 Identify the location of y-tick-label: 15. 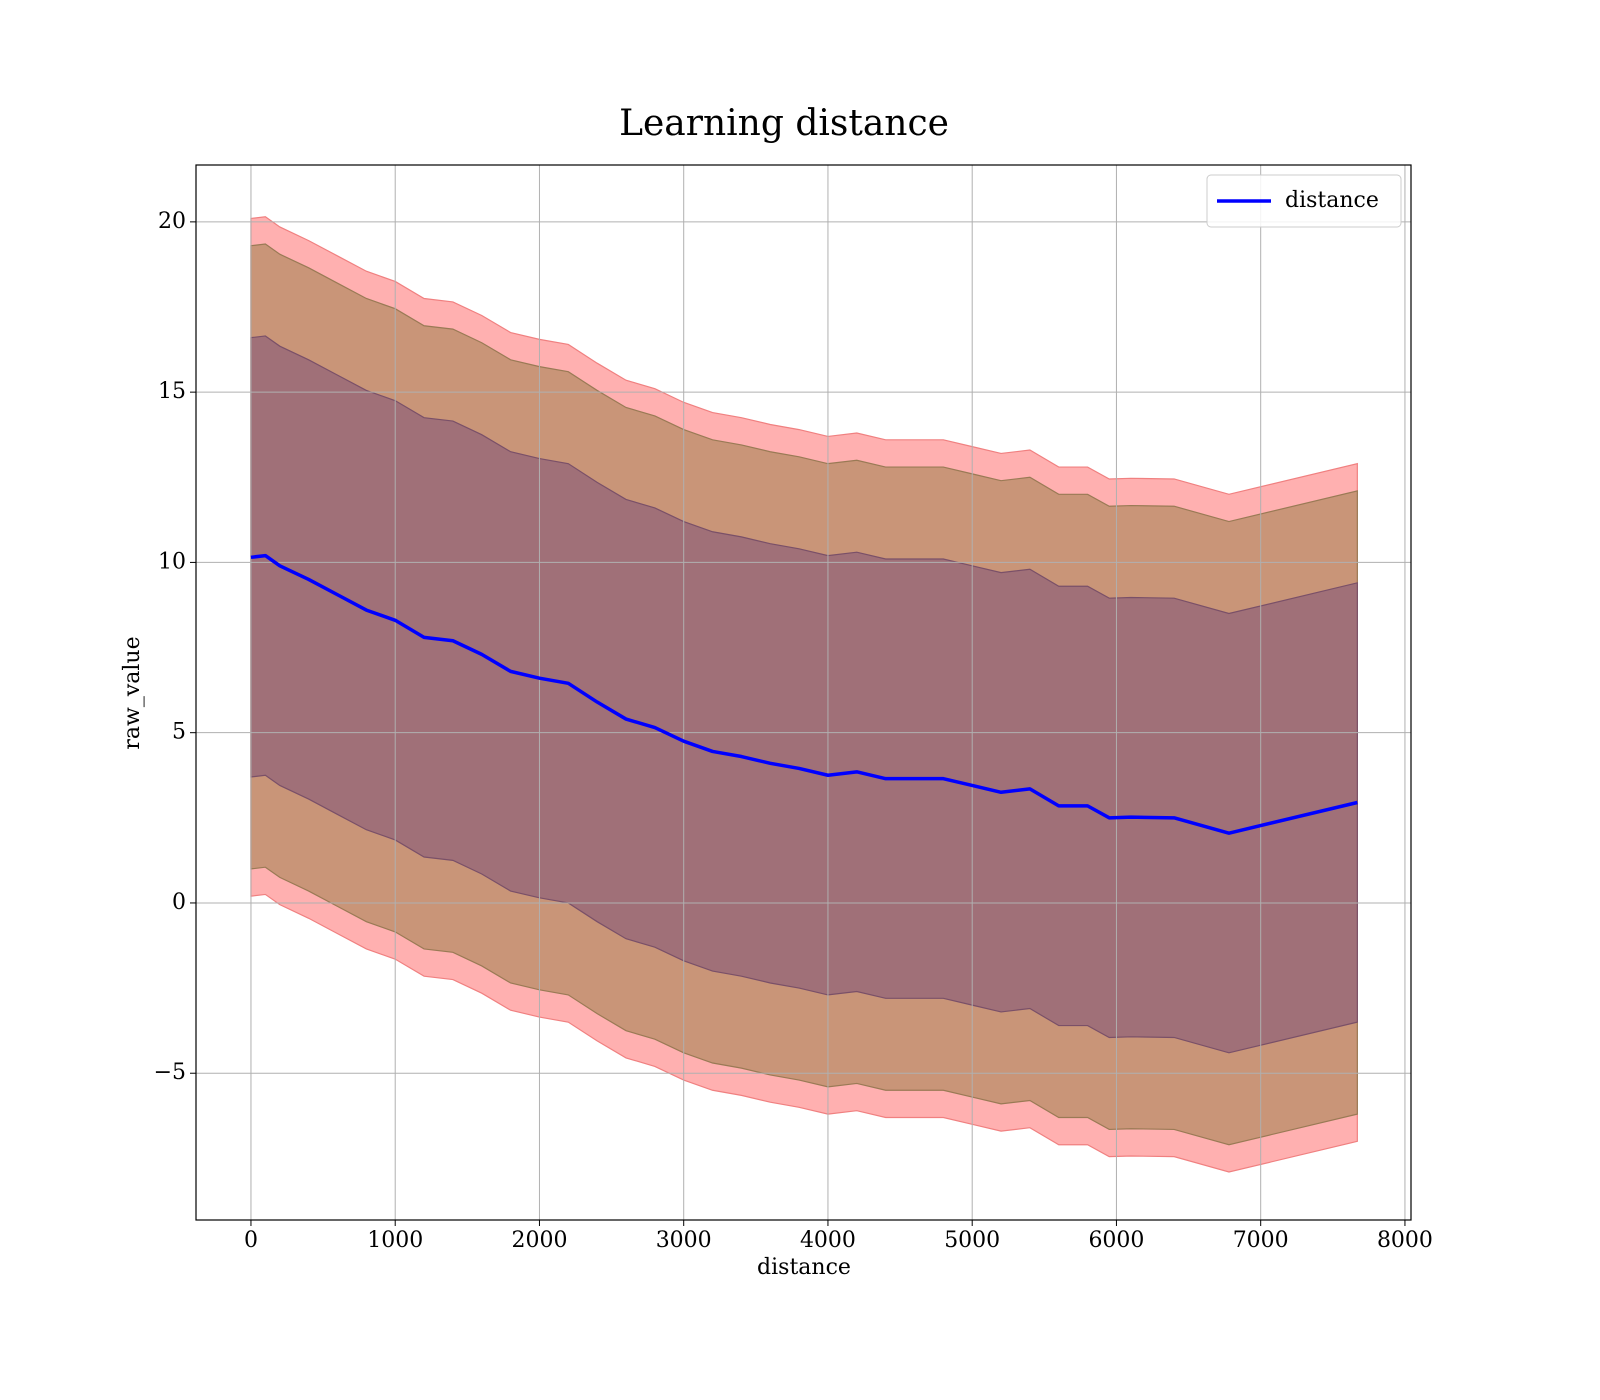
(172, 391).